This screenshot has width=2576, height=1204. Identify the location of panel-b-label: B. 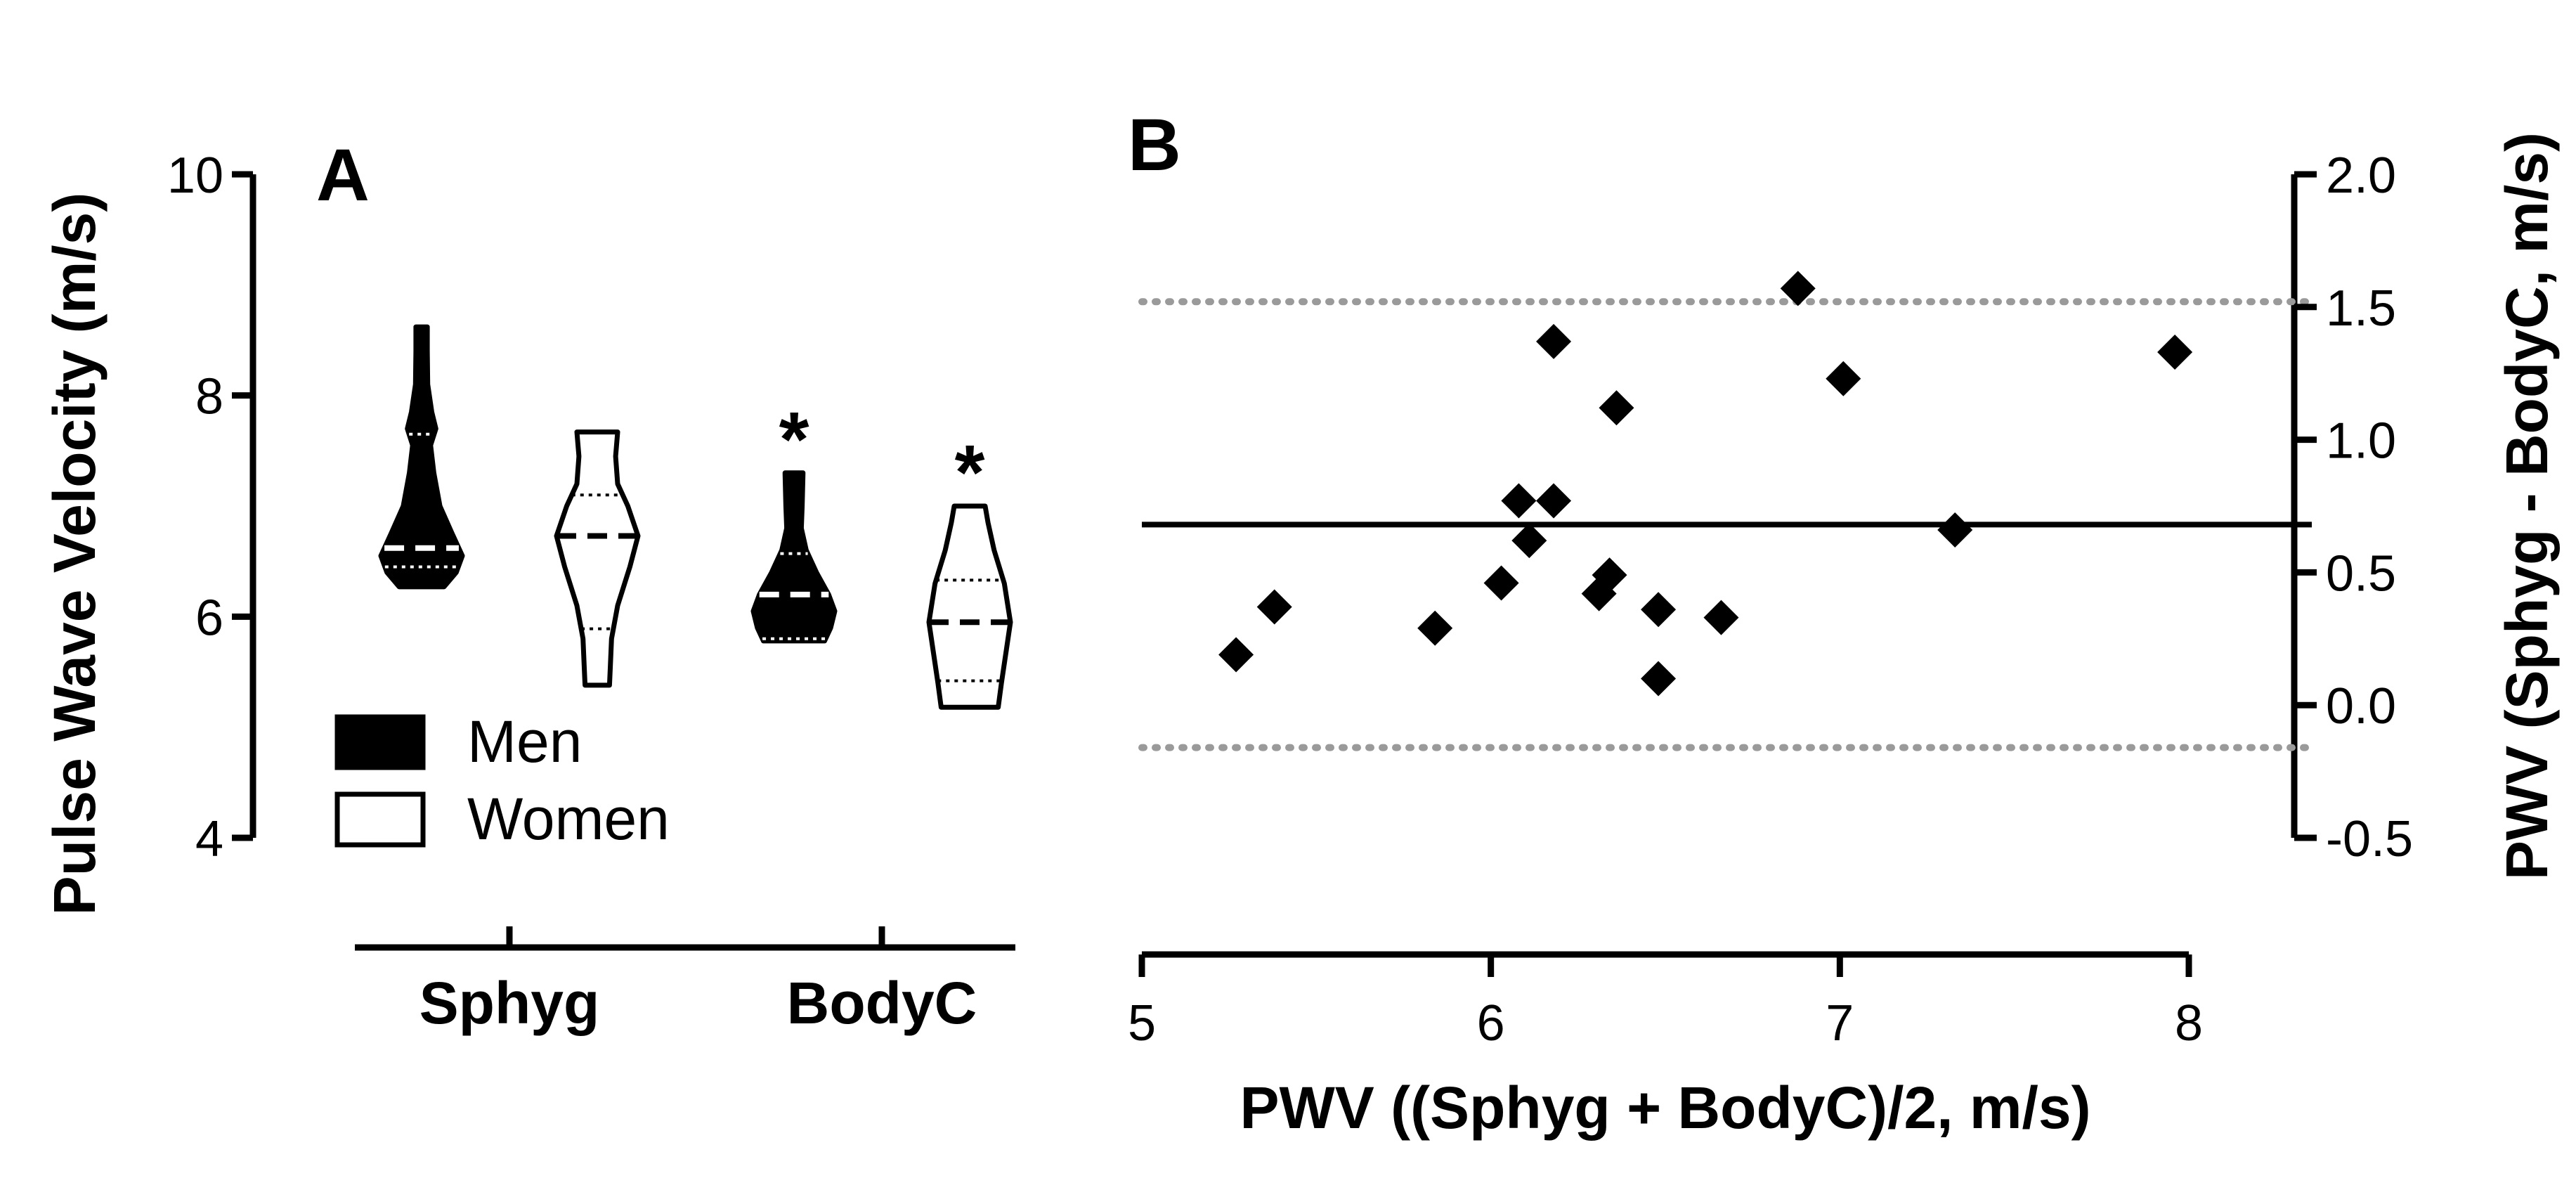
(1154, 145).